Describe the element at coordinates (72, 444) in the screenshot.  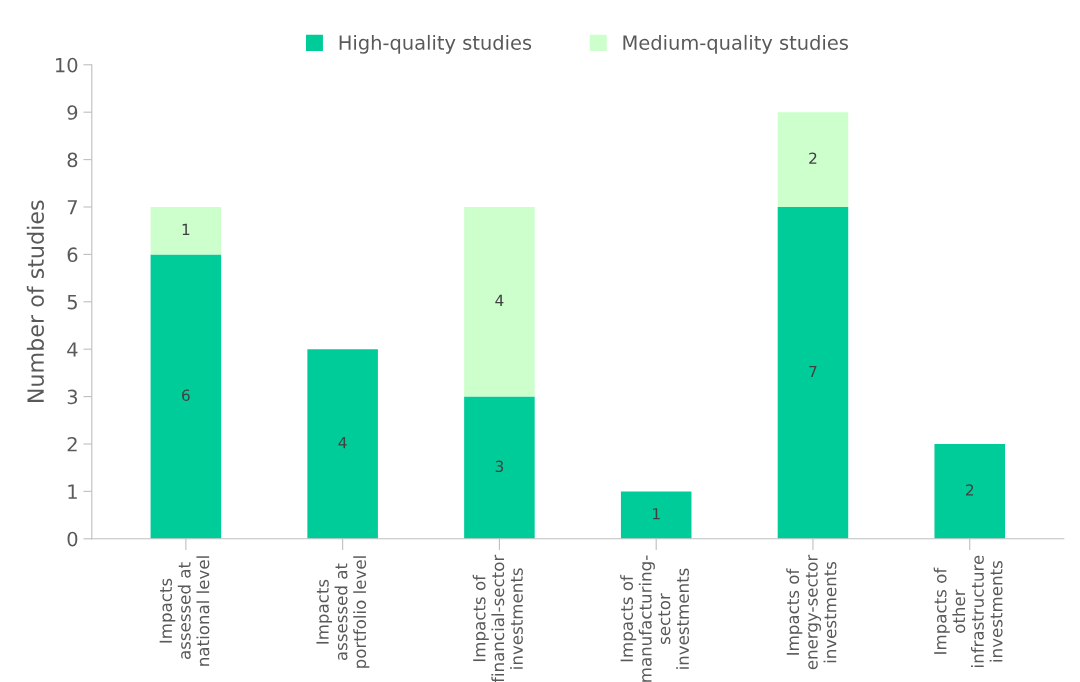
I see `y-tick-label: 2` at that location.